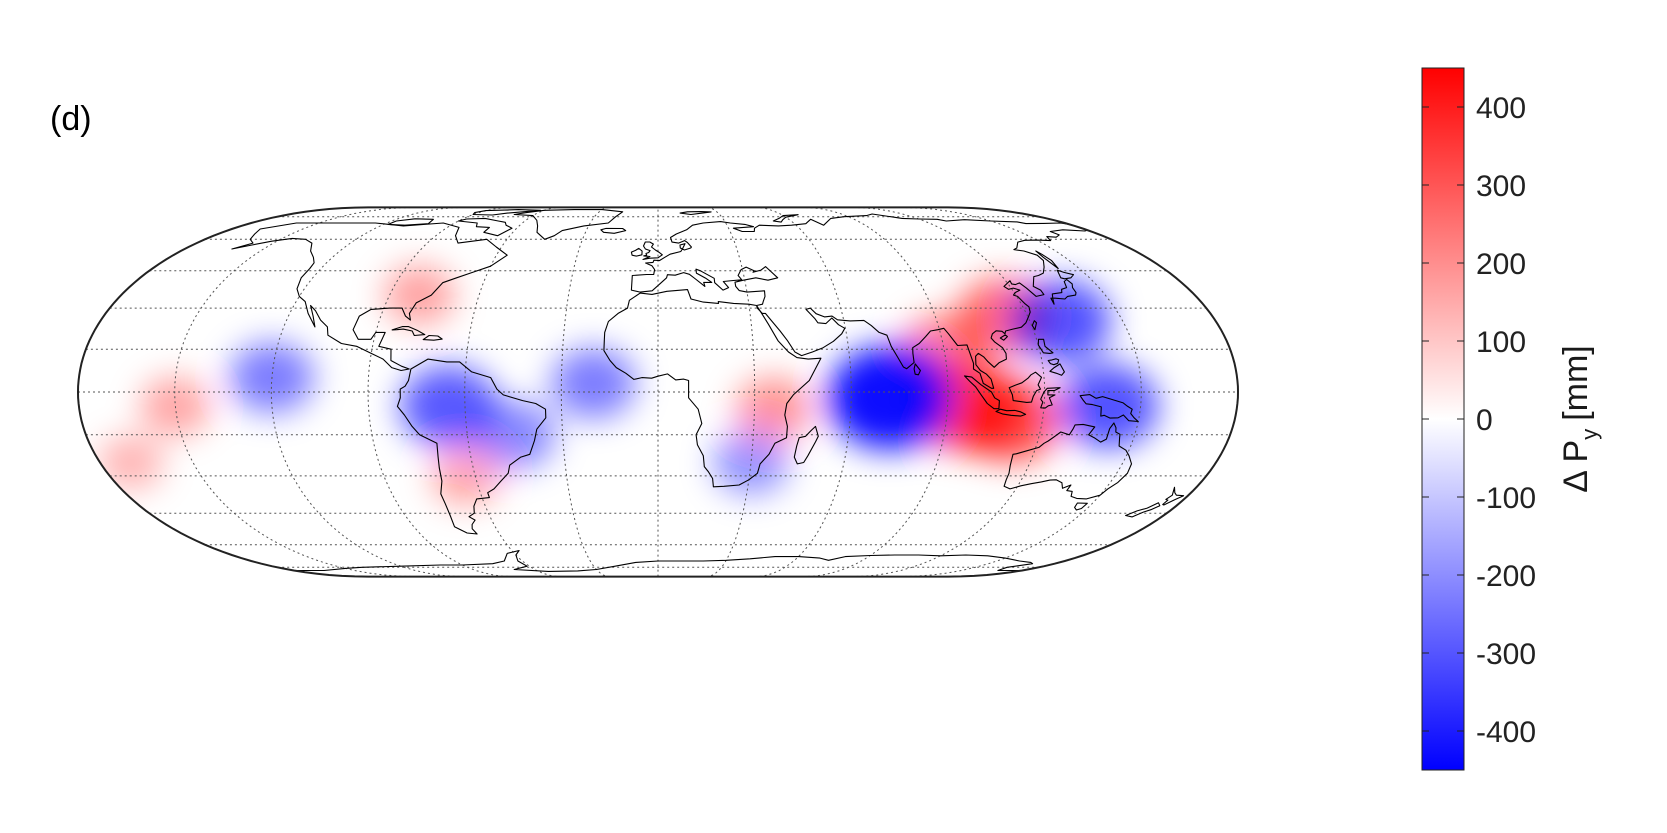  I want to click on anomaly-northern-south-america, so click(449, 406).